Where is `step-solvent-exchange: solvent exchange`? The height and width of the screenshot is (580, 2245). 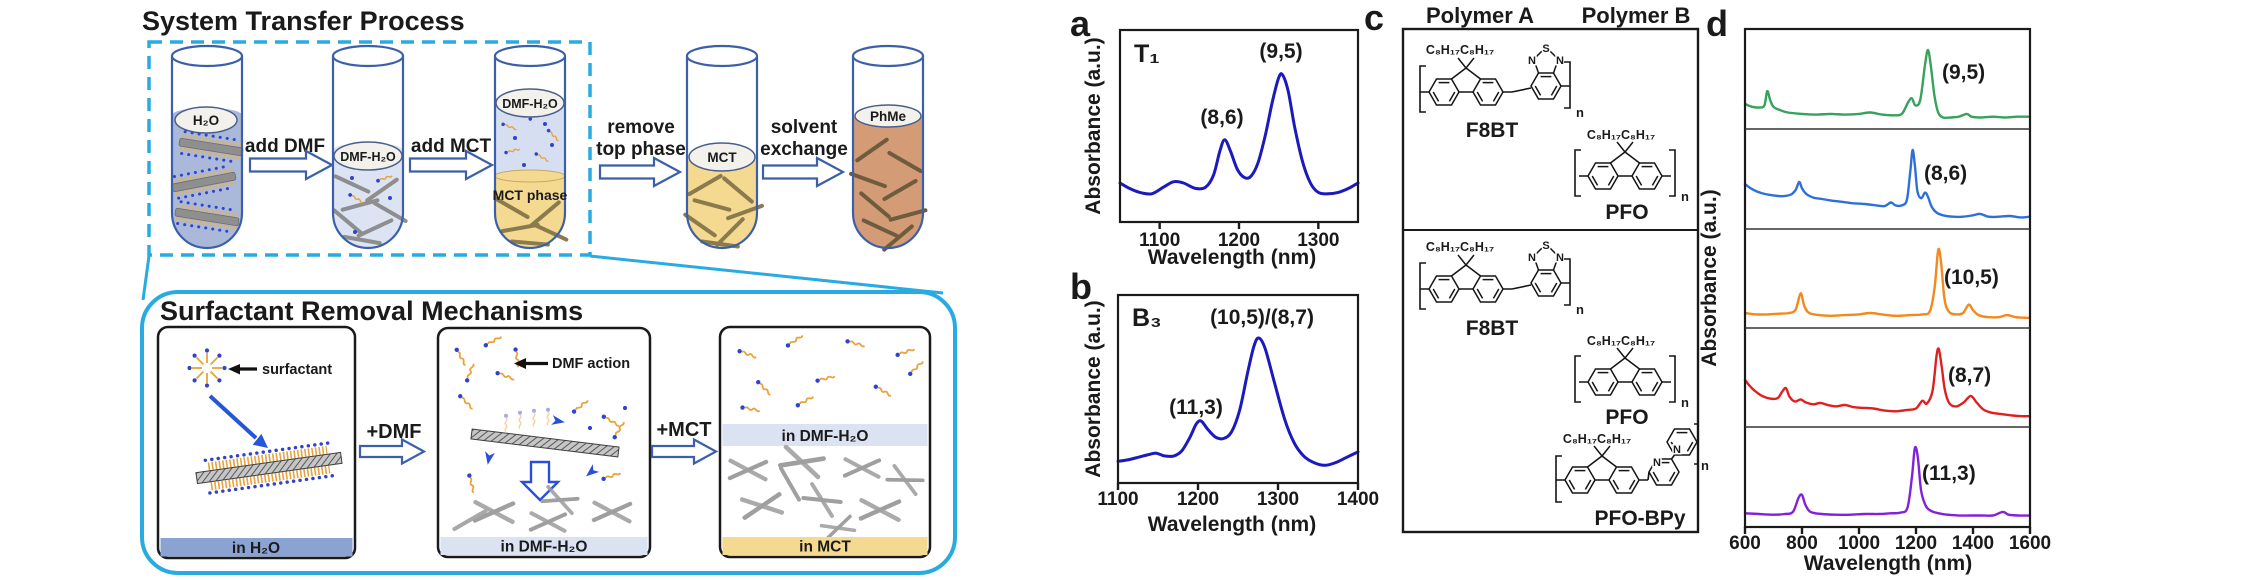
step-solvent-exchange: solvent exchange is located at coordinates (804, 152).